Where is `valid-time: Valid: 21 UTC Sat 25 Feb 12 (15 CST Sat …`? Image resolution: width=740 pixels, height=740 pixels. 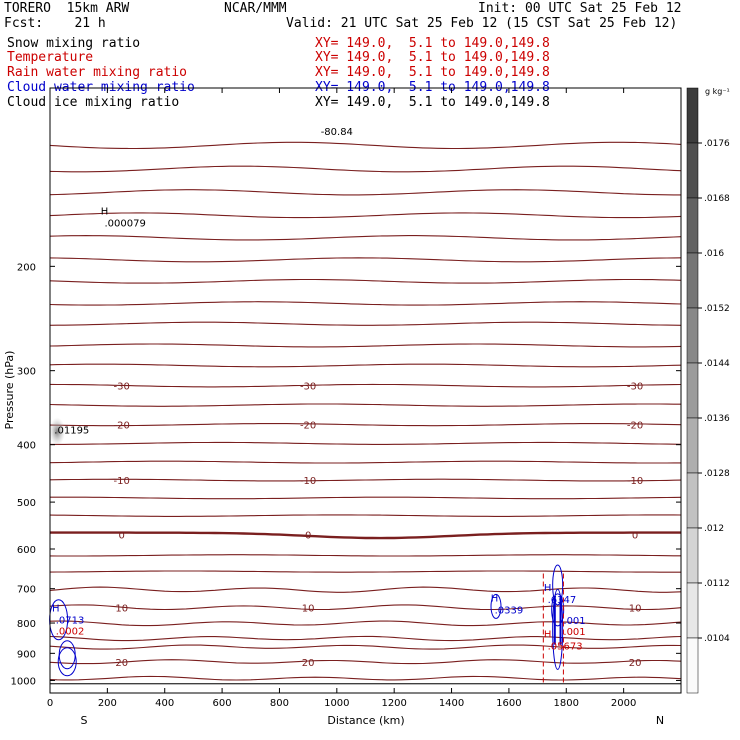
valid-time: Valid: 21 UTC Sat 25 Feb 12 (15 CST Sat … is located at coordinates (482, 23).